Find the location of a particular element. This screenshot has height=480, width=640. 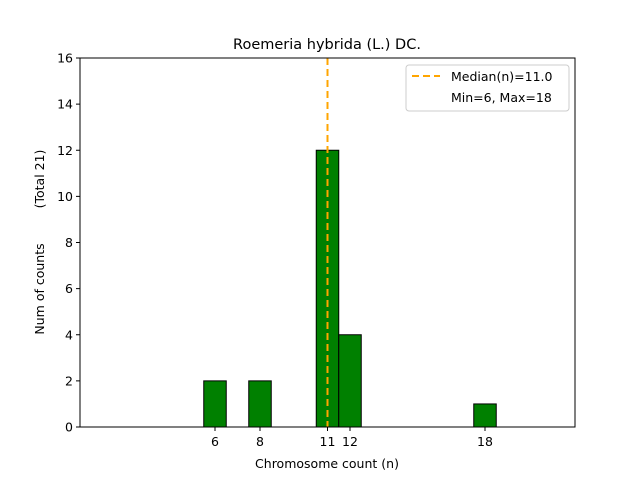

x-tick-label: 8 is located at coordinates (260, 441).